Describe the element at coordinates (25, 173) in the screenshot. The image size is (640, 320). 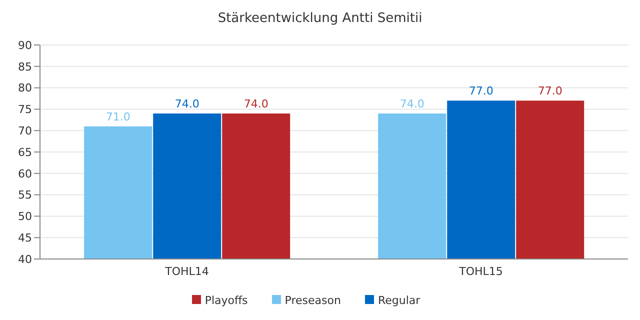
I see `y-tick-label: 60` at that location.